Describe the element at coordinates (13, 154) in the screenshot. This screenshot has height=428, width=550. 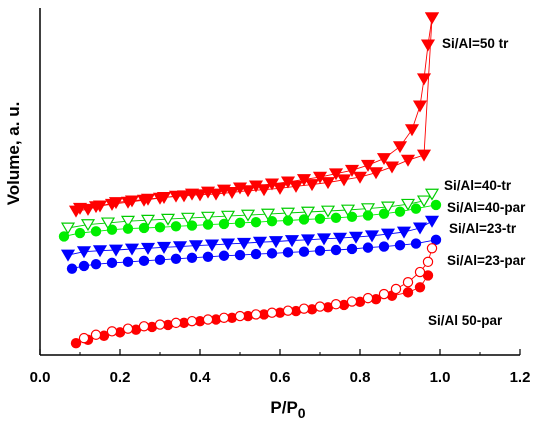
I see `y-axis-title: Volume, a. u.` at that location.